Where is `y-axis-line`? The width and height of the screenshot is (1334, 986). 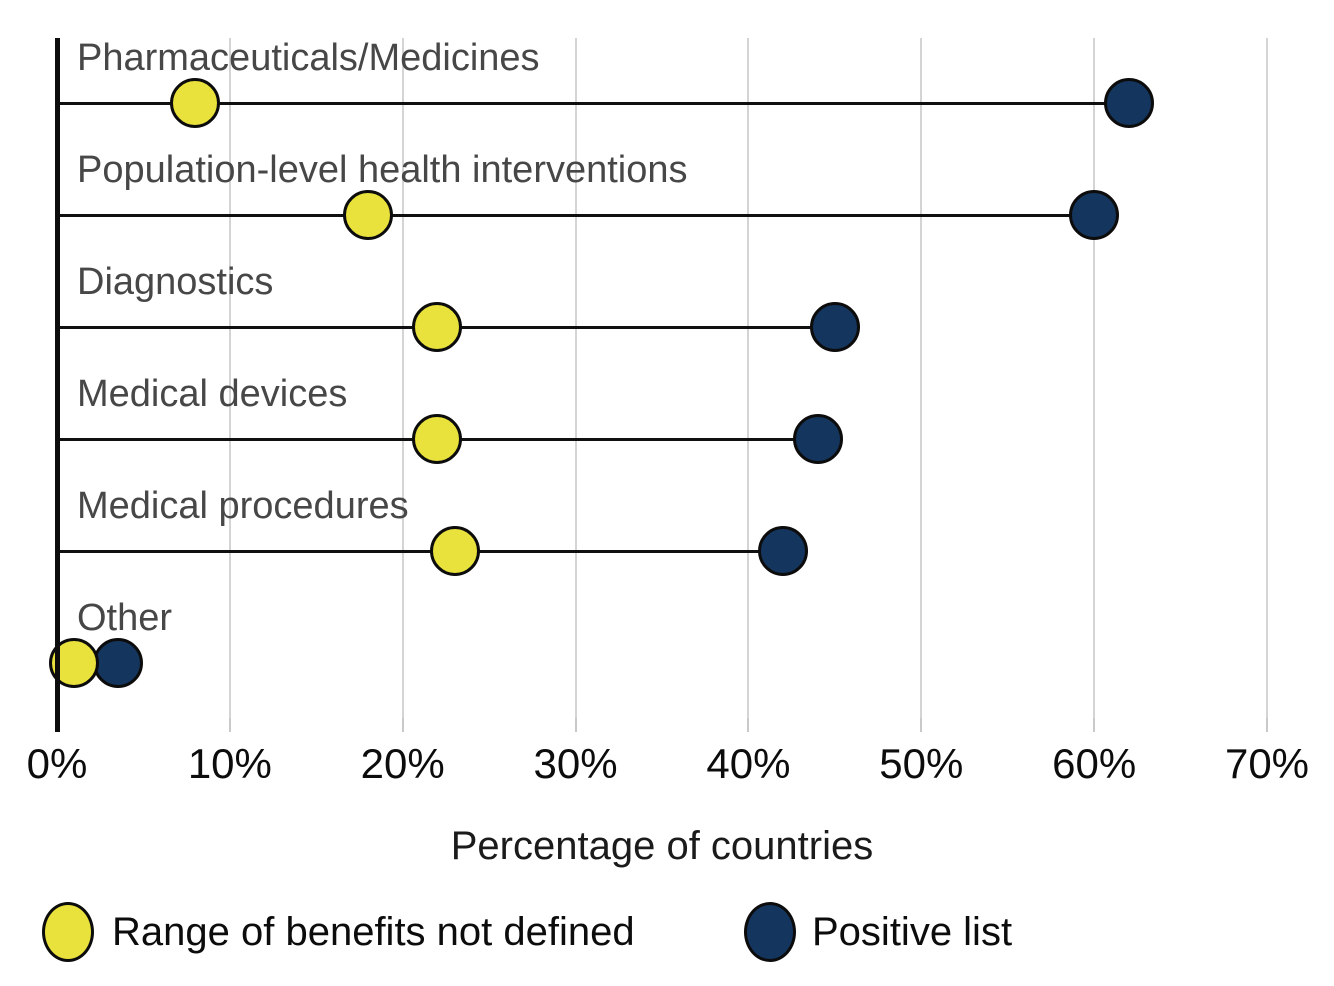
y-axis-line is located at coordinates (57, 385).